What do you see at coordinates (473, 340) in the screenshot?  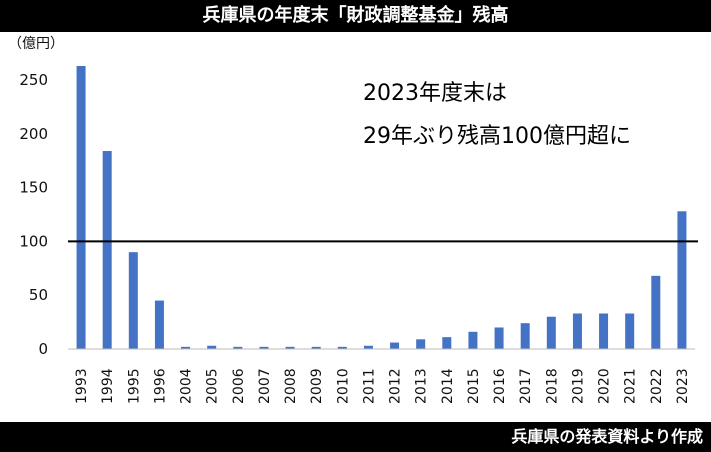 I see `bar-2015` at bounding box center [473, 340].